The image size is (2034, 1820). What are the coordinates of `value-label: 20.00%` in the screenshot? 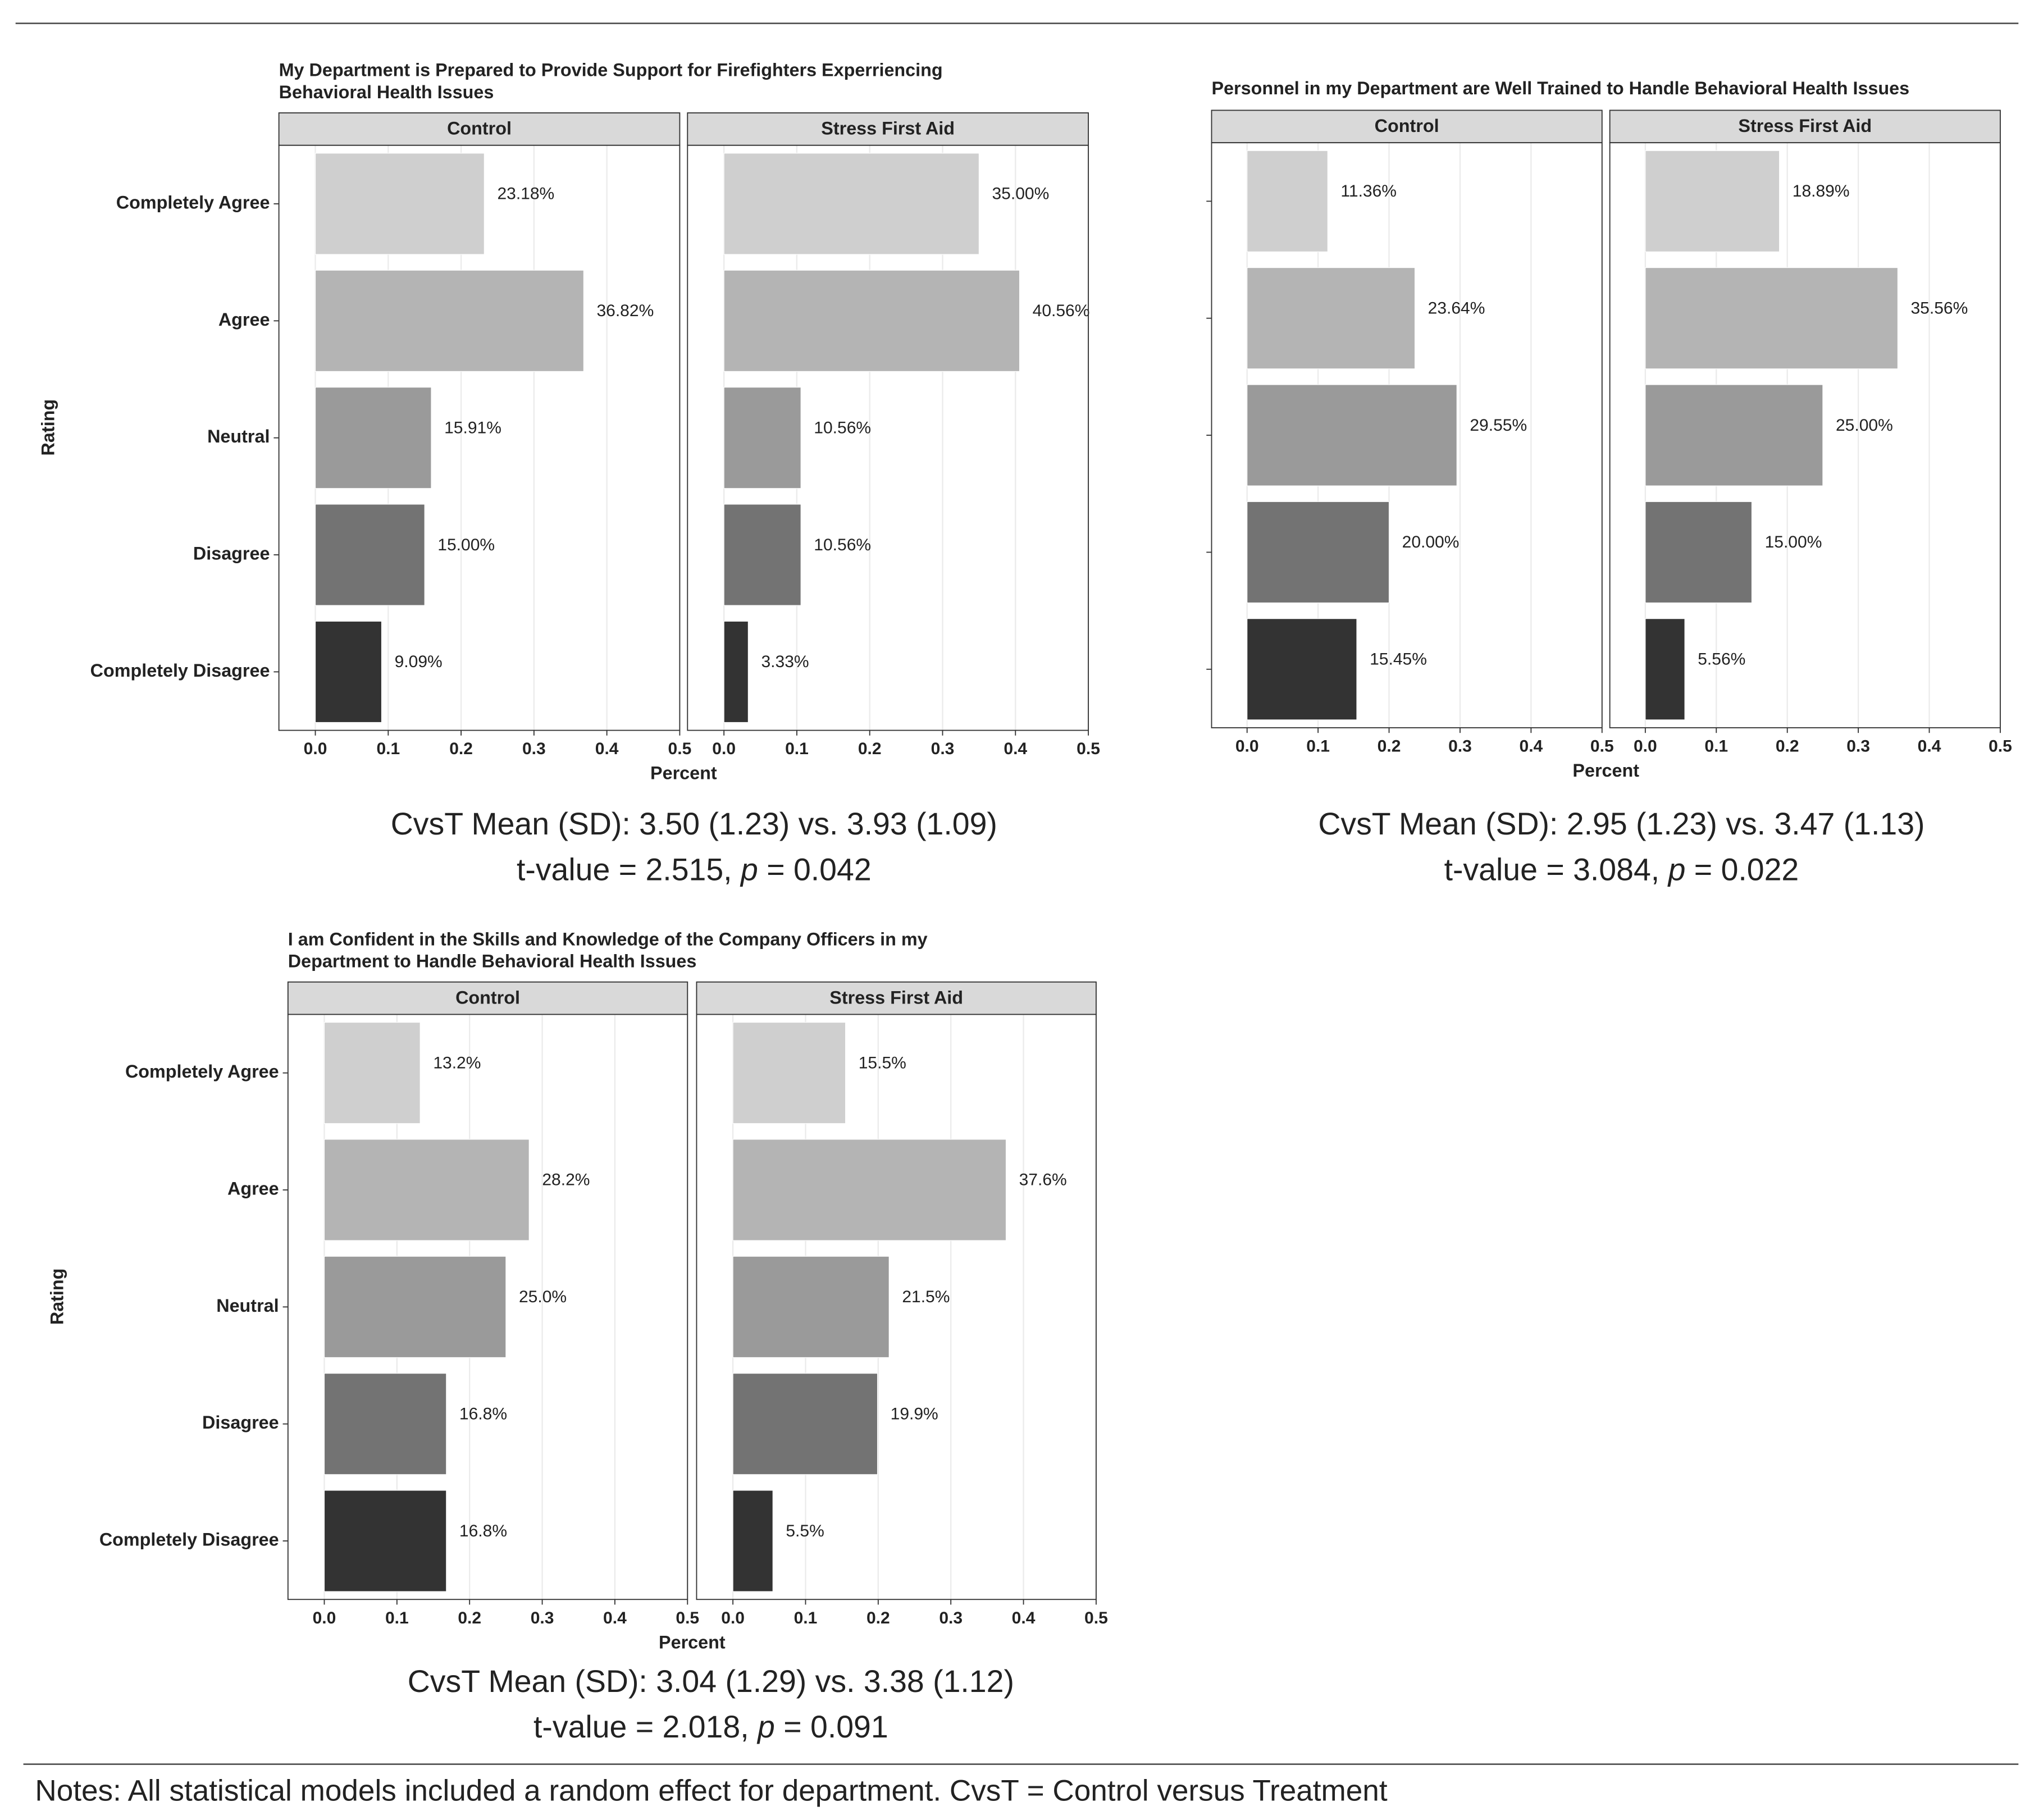 It's located at (1431, 542).